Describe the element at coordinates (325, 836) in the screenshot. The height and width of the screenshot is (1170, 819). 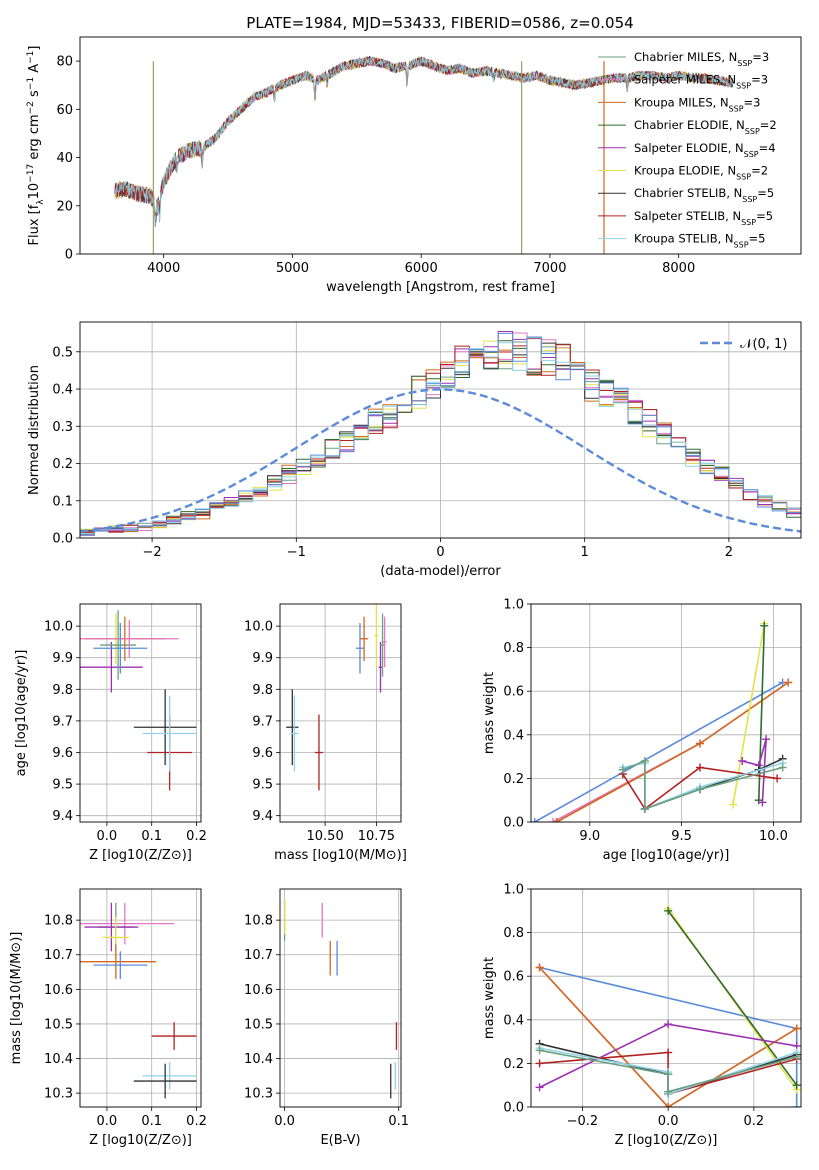
I see `x-tick-label: 10.50` at that location.